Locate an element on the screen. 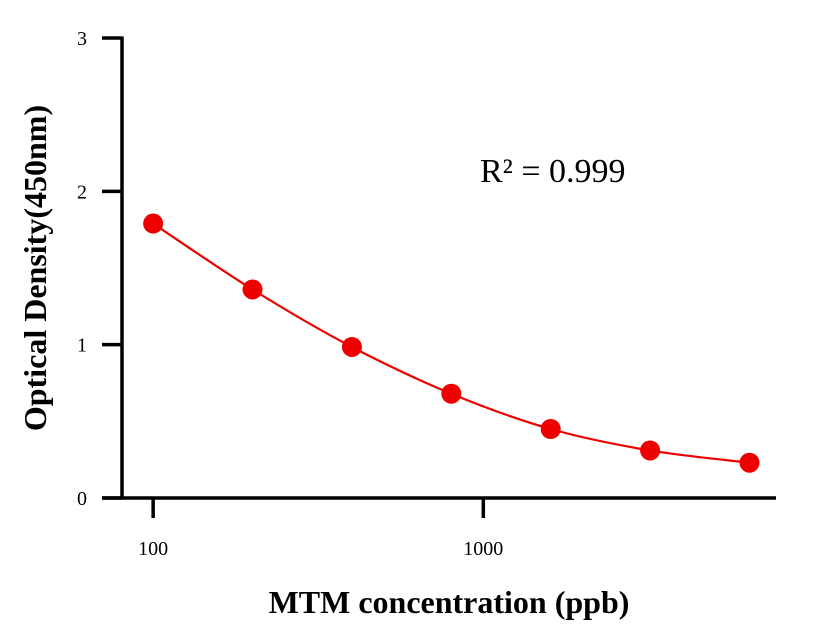 This screenshot has width=816, height=640. y-axis-label: Optical Density(450nm) is located at coordinates (35, 268).